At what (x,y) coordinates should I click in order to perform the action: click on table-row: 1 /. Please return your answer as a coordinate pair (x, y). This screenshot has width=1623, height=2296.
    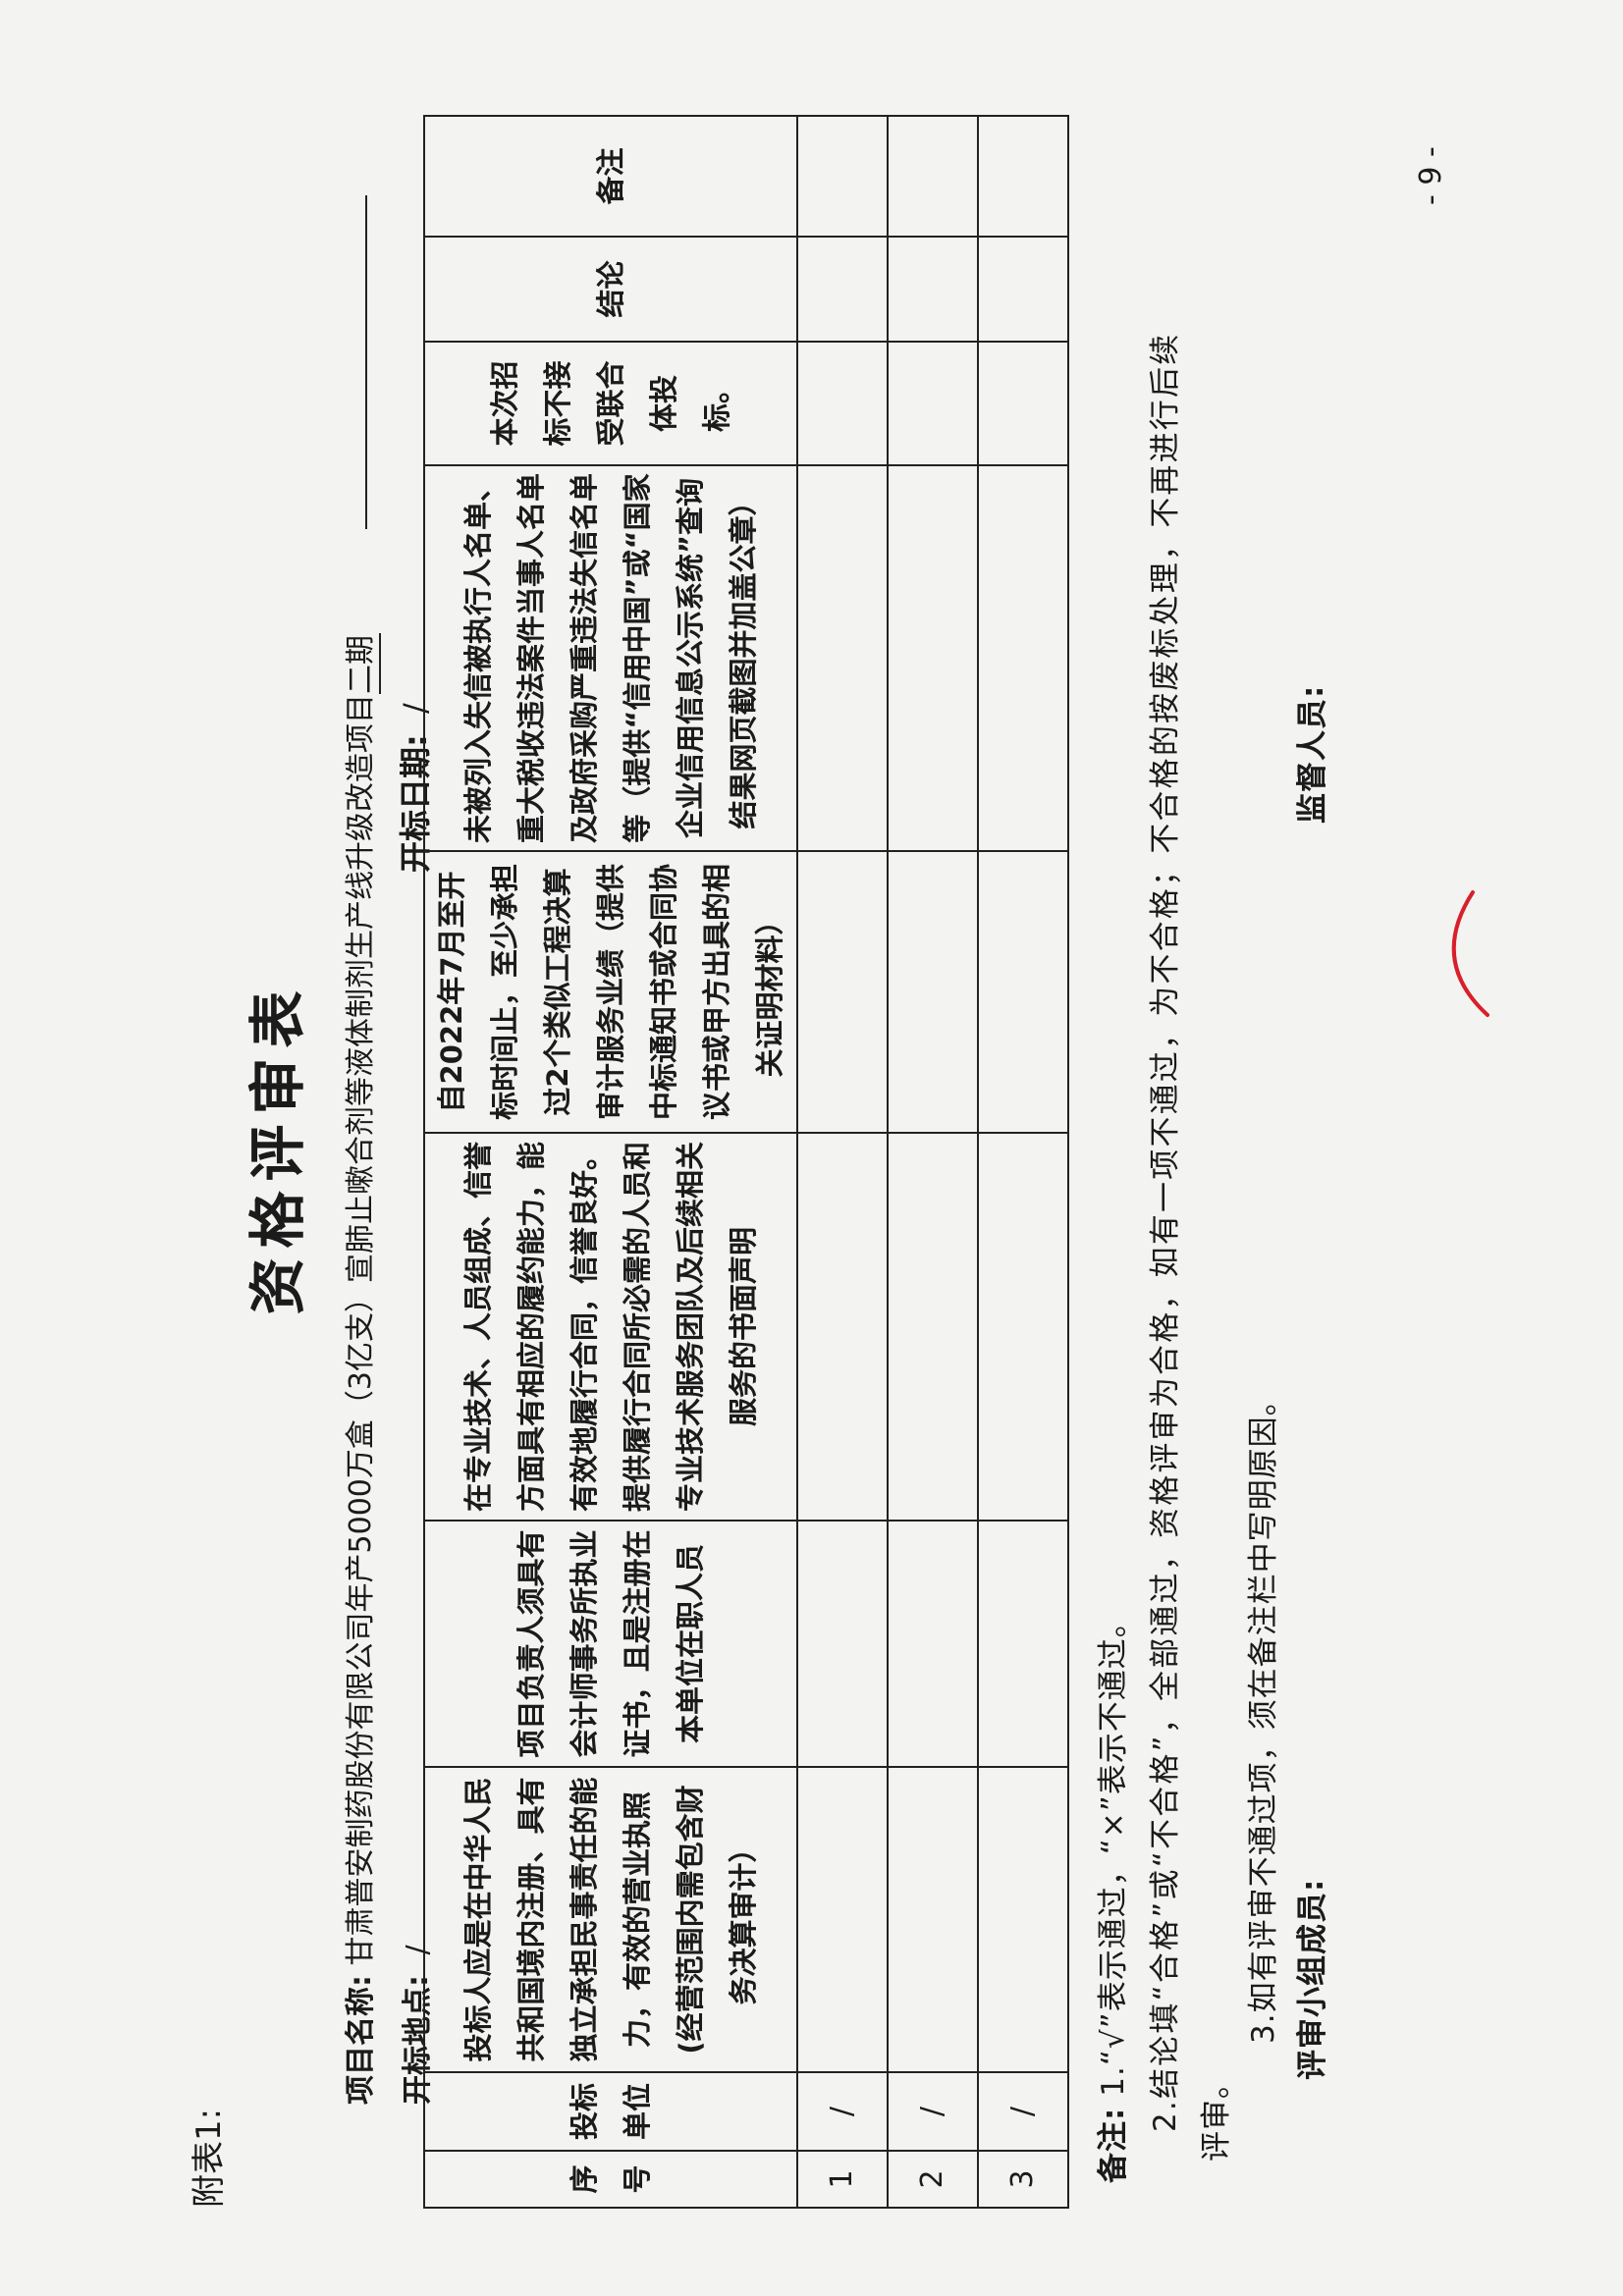
    Looking at the image, I should click on (842, 1162).